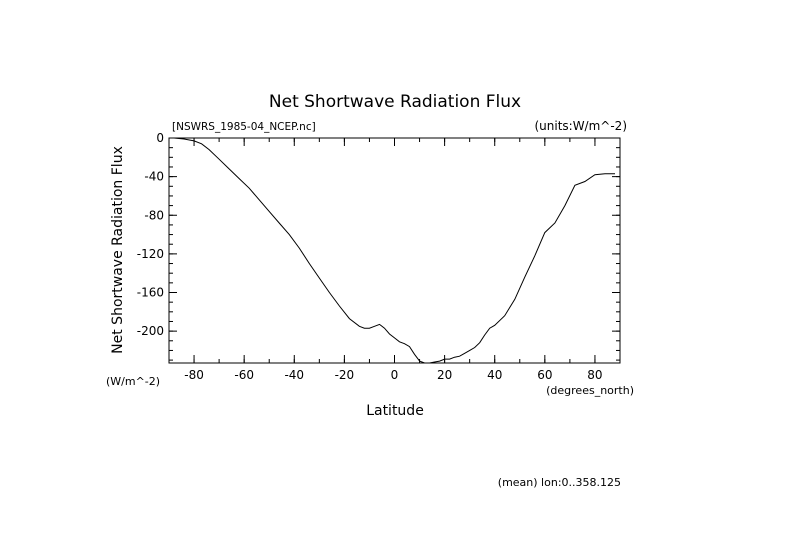 The height and width of the screenshot is (558, 789). What do you see at coordinates (133, 381) in the screenshot?
I see `y-axis-units: (W/m^-2)` at bounding box center [133, 381].